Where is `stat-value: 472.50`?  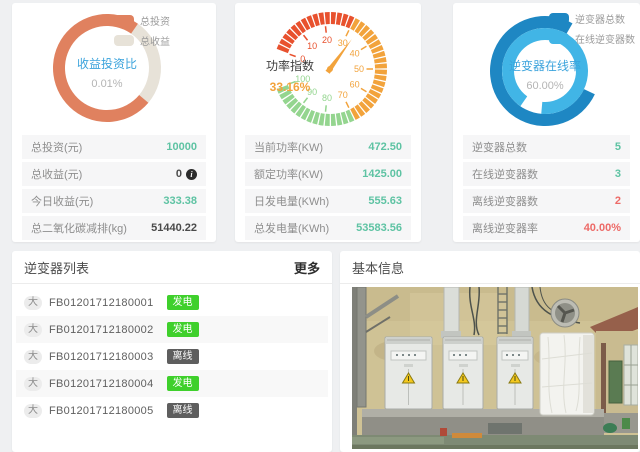 stat-value: 472.50 is located at coordinates (385, 147).